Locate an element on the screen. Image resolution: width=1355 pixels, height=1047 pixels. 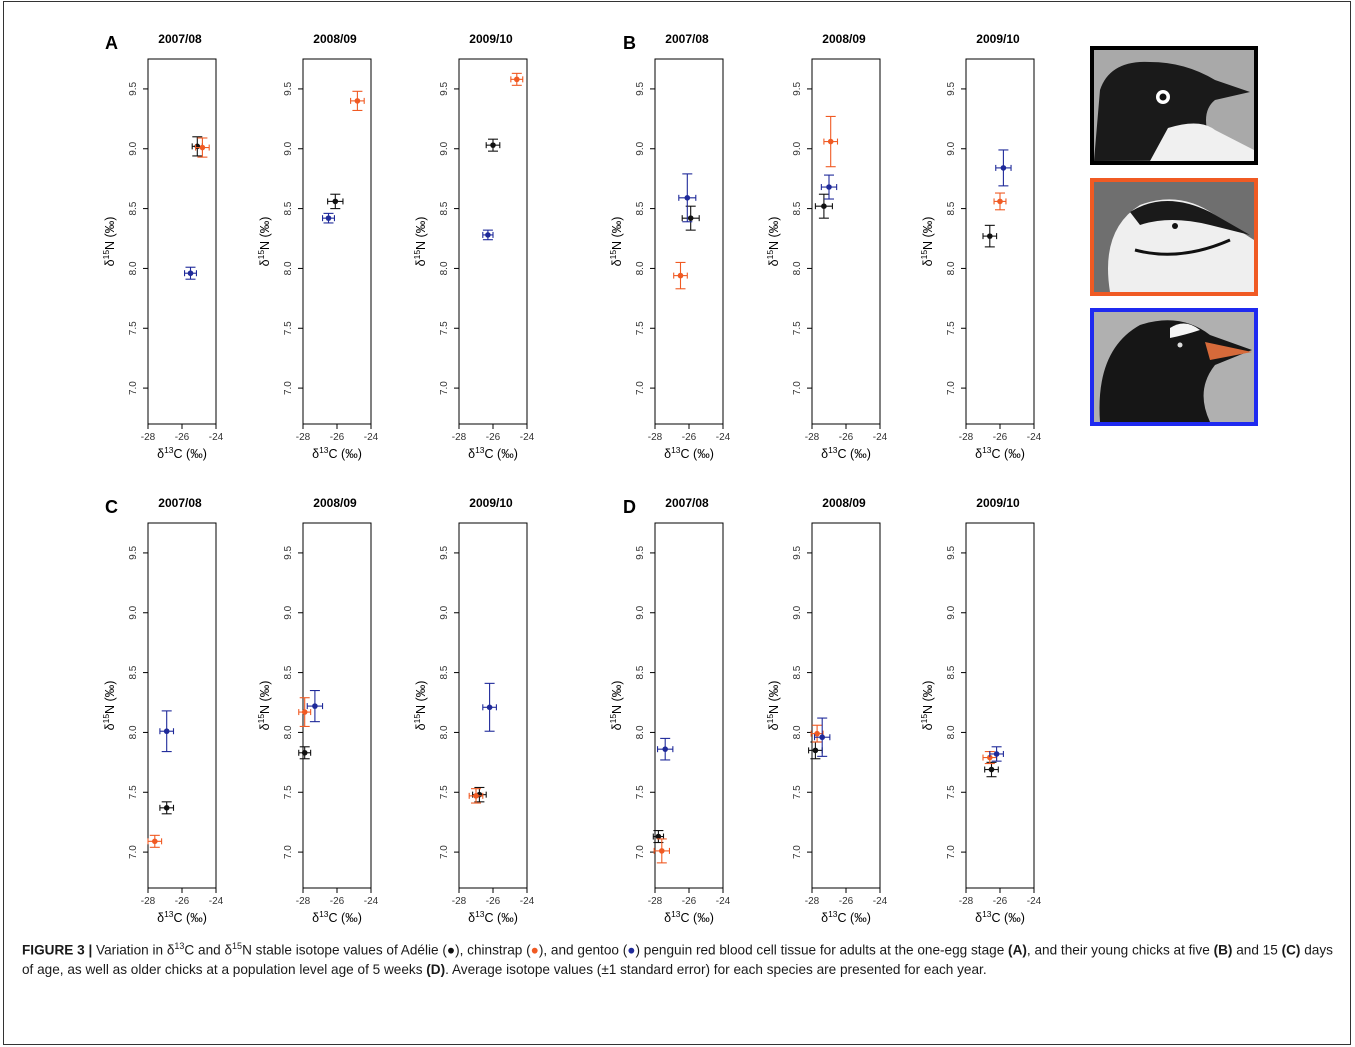
panel-letter-c: C is located at coordinates (111, 507).